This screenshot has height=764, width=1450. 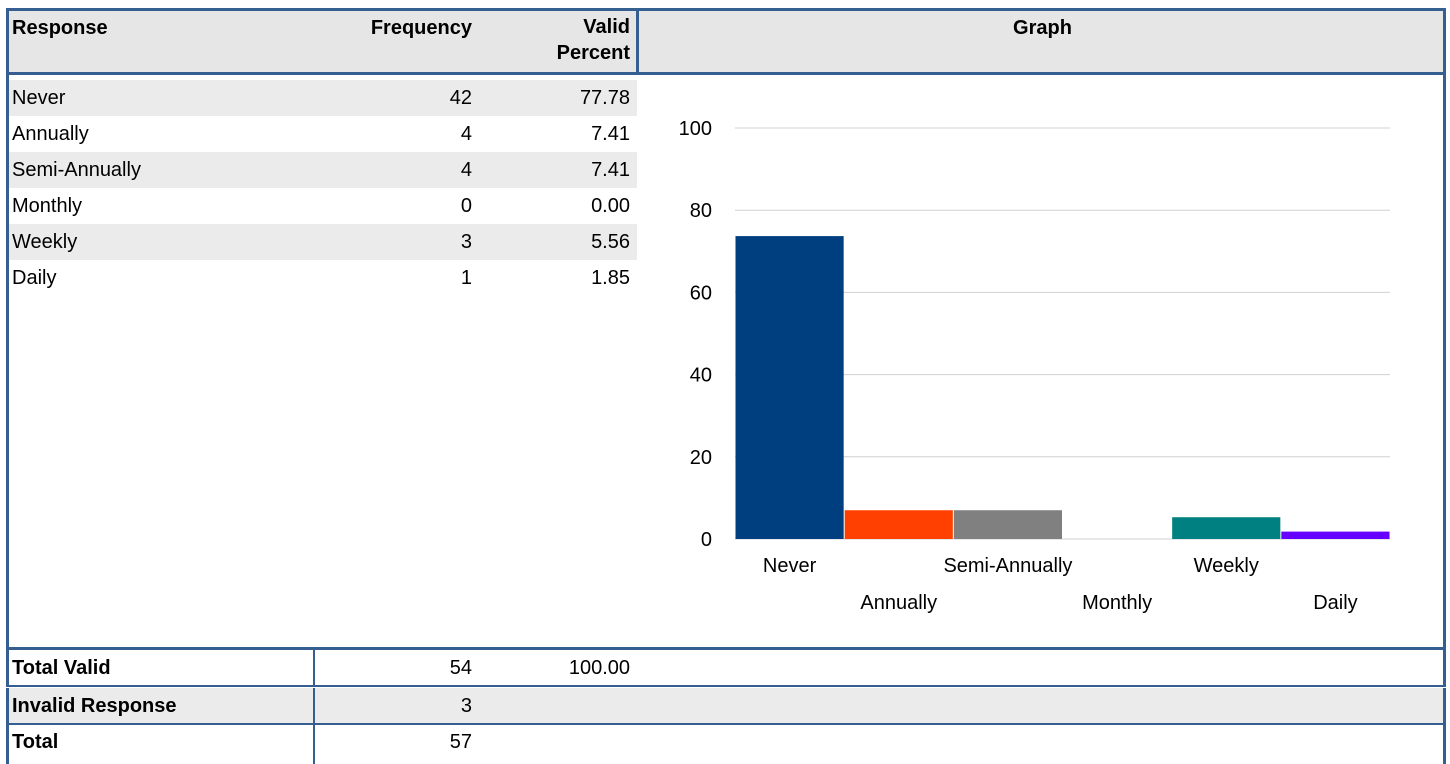 What do you see at coordinates (701, 458) in the screenshot?
I see `y-tick-label: 20` at bounding box center [701, 458].